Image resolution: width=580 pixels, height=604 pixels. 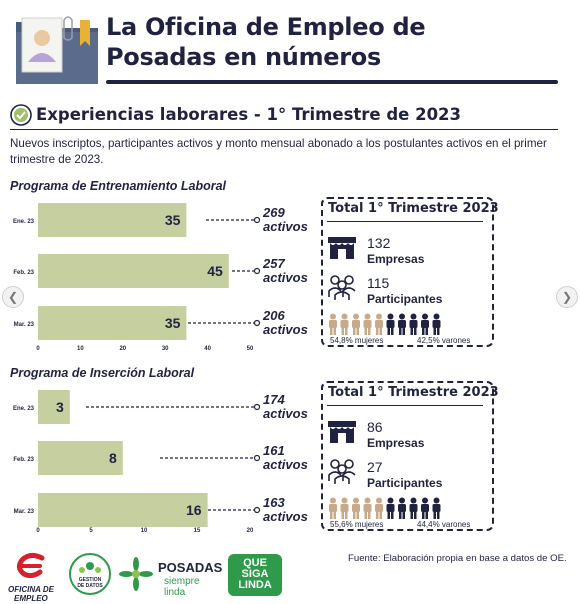 I want to click on active-count: 163, so click(x=274, y=502).